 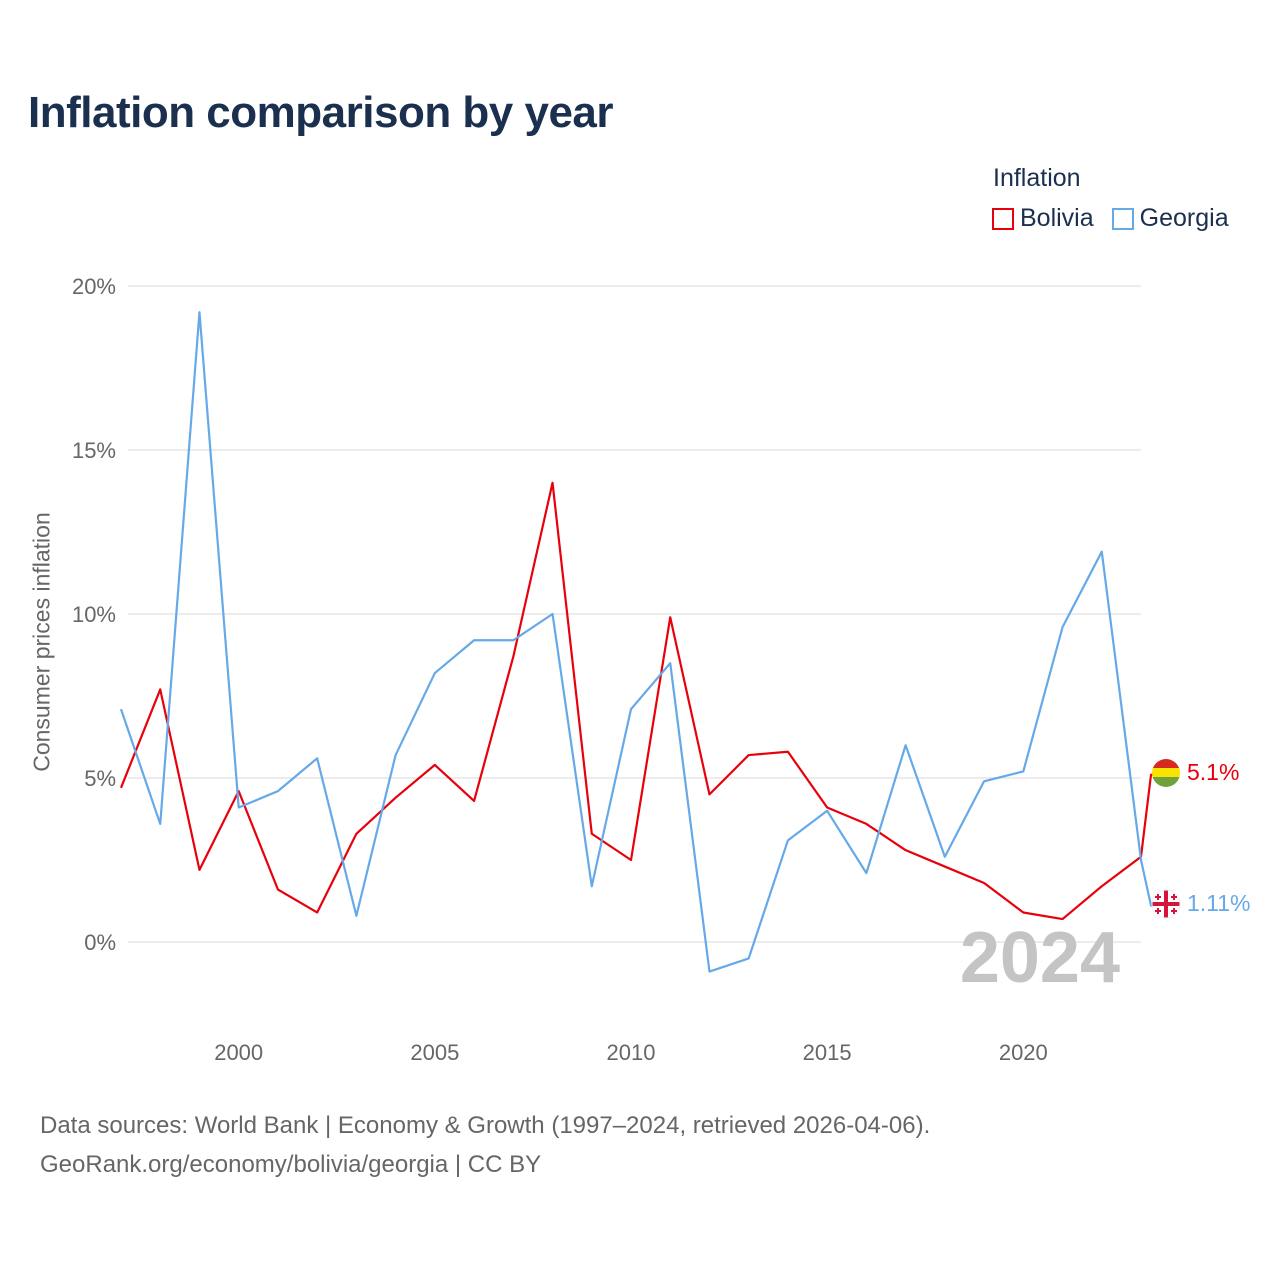 I want to click on legend-title: Inflation, so click(x=1037, y=178).